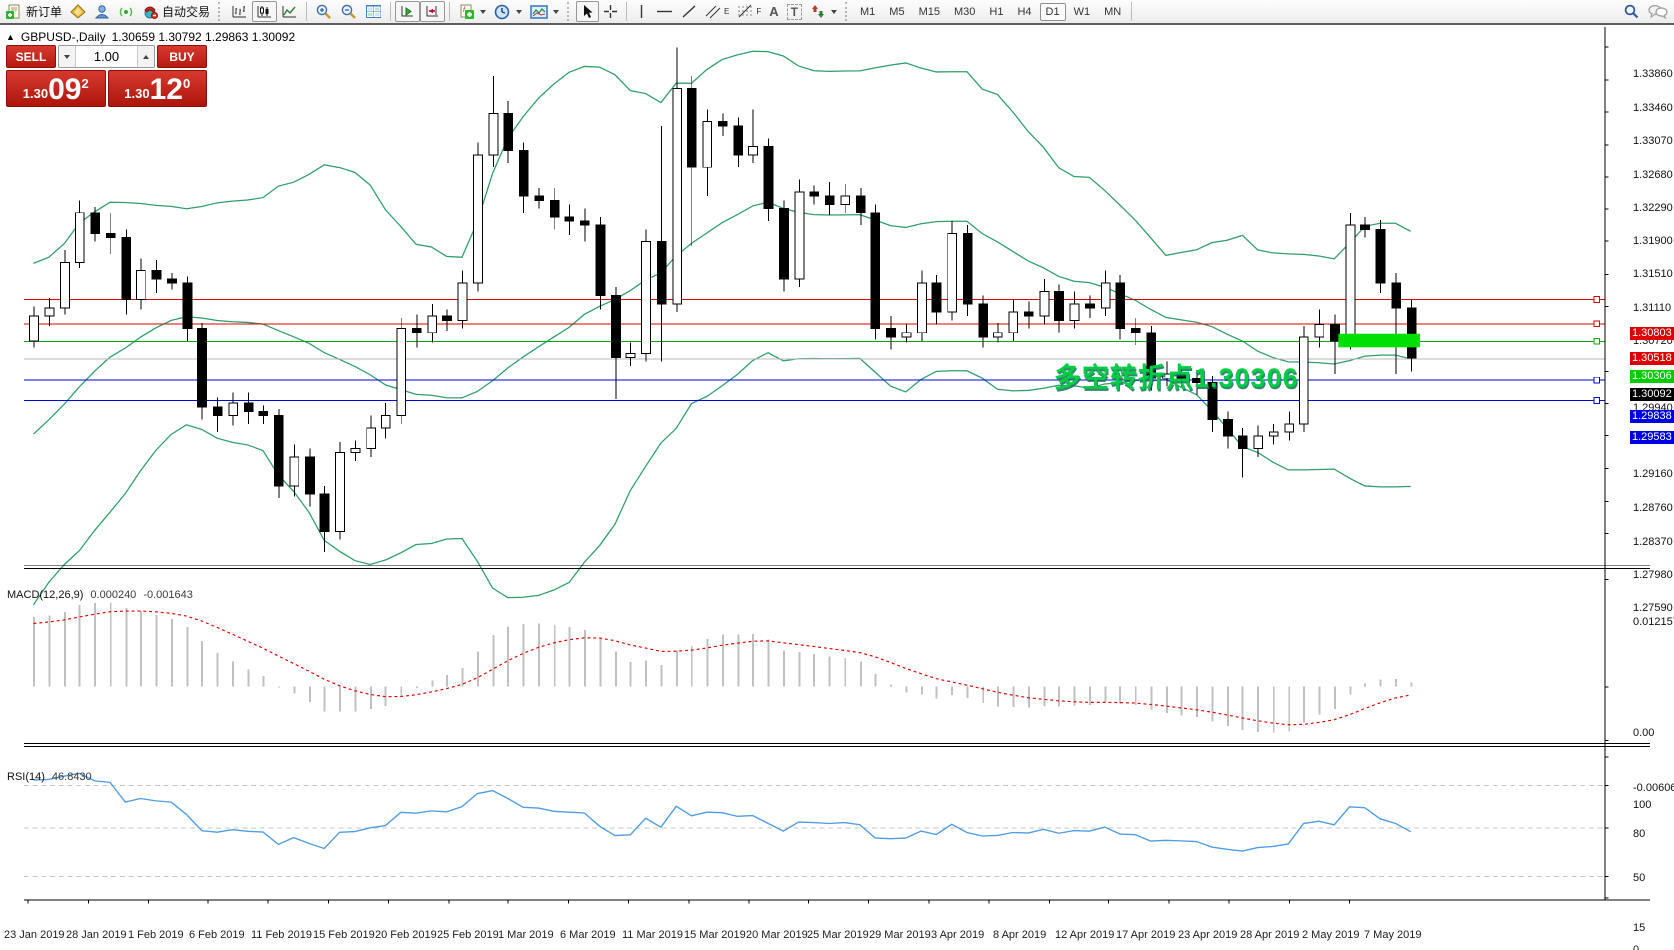 Image resolution: width=1674 pixels, height=950 pixels. What do you see at coordinates (156, 935) in the screenshot?
I see `date-tick-label: 1 Feb 2019` at bounding box center [156, 935].